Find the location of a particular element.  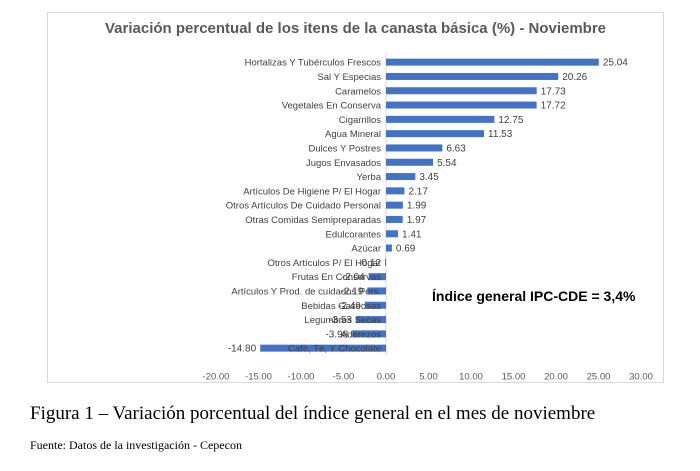

value-label: 2.17 is located at coordinates (418, 191).